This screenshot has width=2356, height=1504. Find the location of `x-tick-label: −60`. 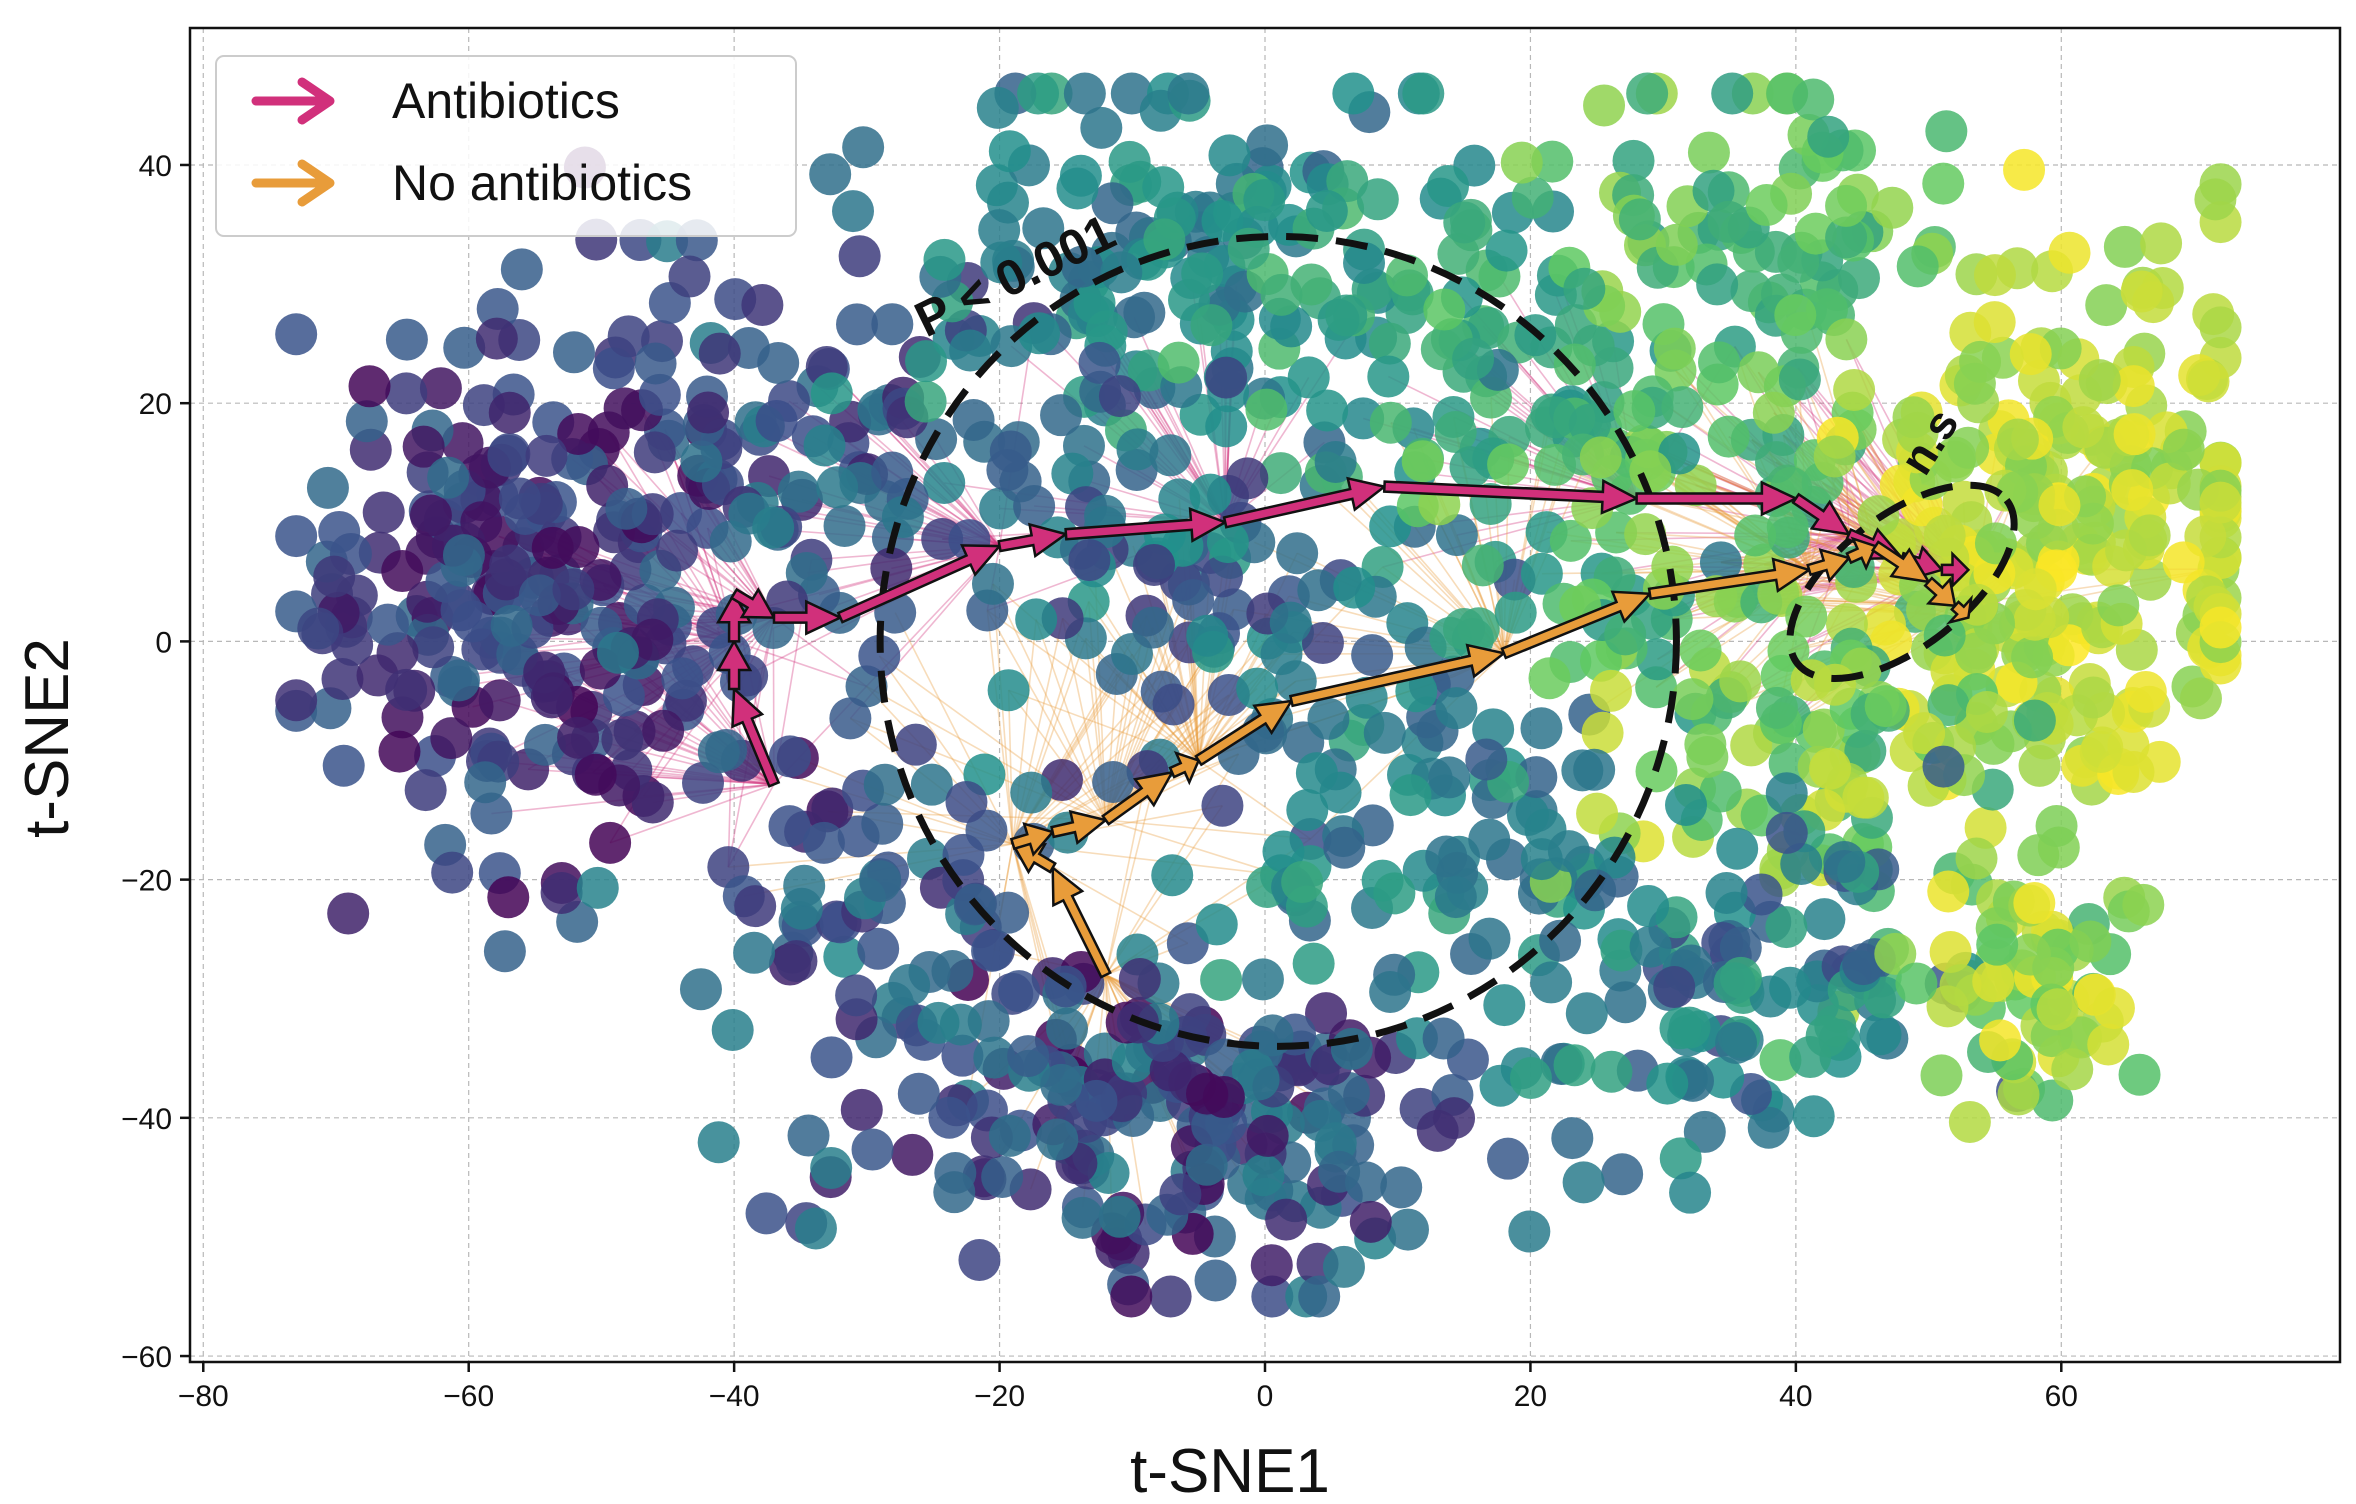

x-tick-label: −60 is located at coordinates (468, 1396).